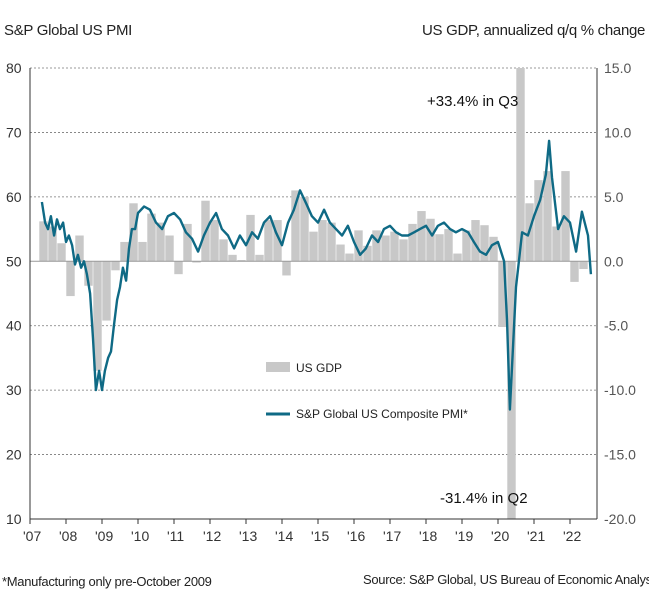  Describe the element at coordinates (107, 581) in the screenshot. I see `footnote: *Manufacturing only pre-October 2009` at that location.